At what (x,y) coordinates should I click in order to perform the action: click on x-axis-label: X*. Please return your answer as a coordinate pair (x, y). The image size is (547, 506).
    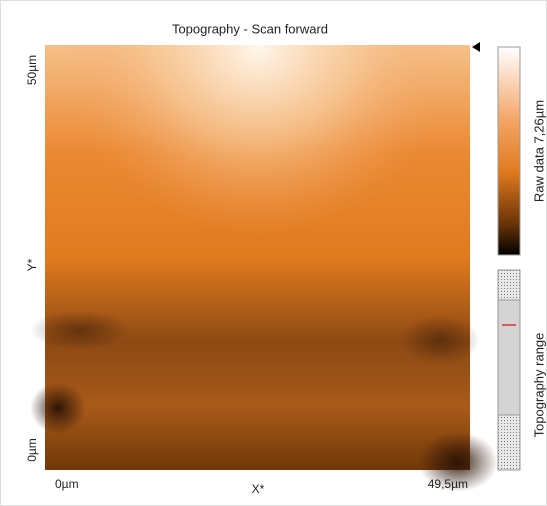
    Looking at the image, I should click on (258, 489).